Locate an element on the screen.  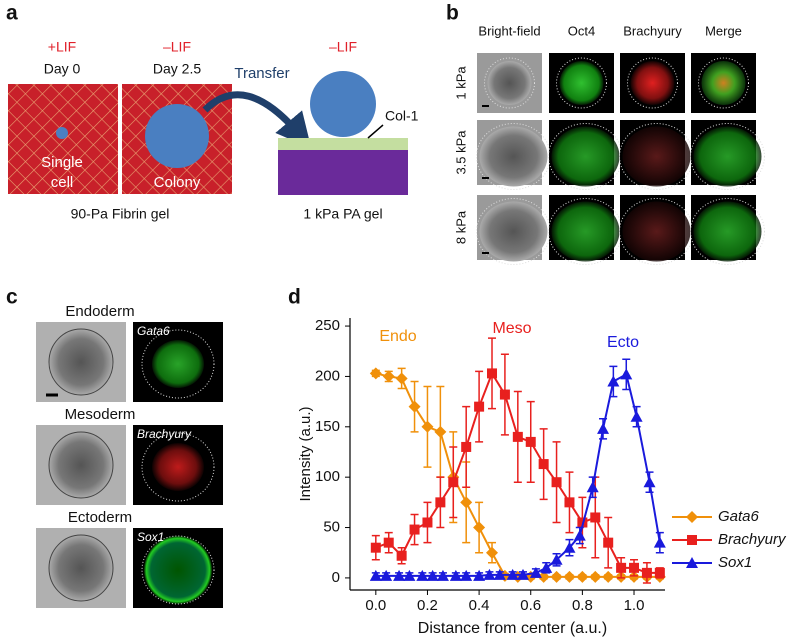
x-axis-title: Distance from center (a.u.) is located at coordinates (512, 628).